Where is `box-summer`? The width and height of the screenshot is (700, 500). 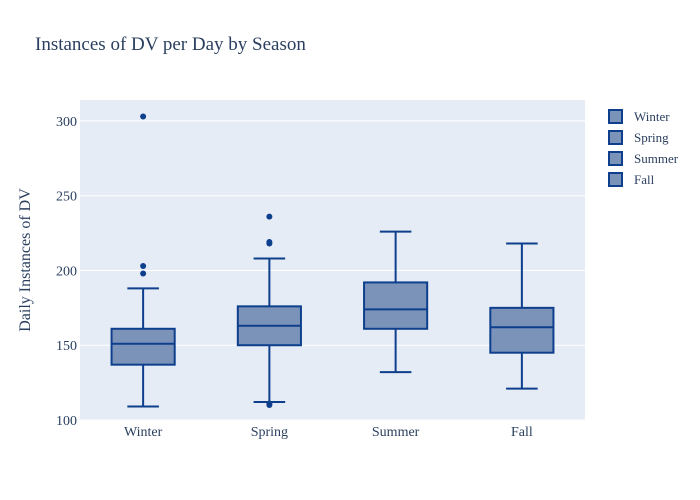 box-summer is located at coordinates (396, 302).